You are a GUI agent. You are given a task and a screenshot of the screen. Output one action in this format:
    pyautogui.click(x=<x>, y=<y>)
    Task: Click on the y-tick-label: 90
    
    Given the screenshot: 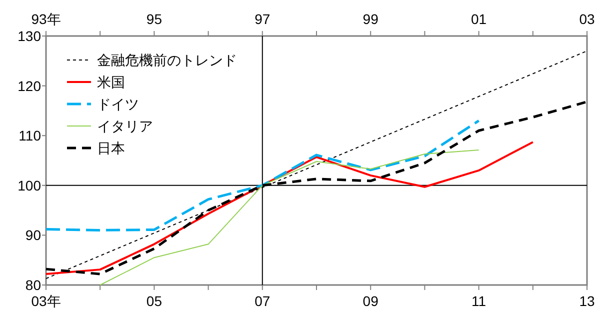 What is the action you would take?
    pyautogui.click(x=33, y=235)
    